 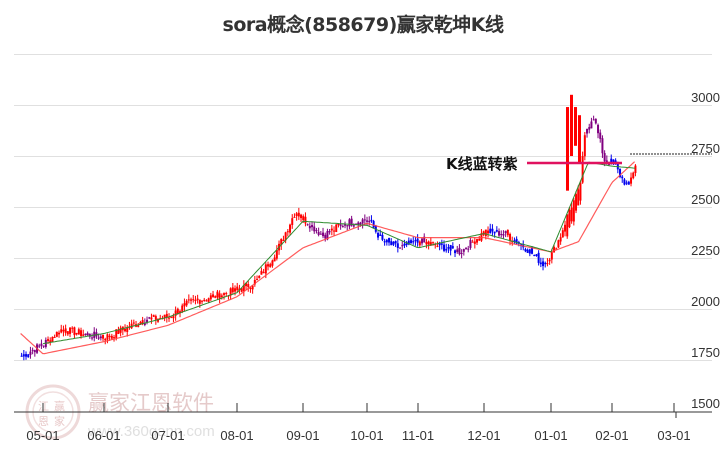 What do you see at coordinates (673, 435) in the screenshot?
I see `x-tick-label: 03-01` at bounding box center [673, 435].